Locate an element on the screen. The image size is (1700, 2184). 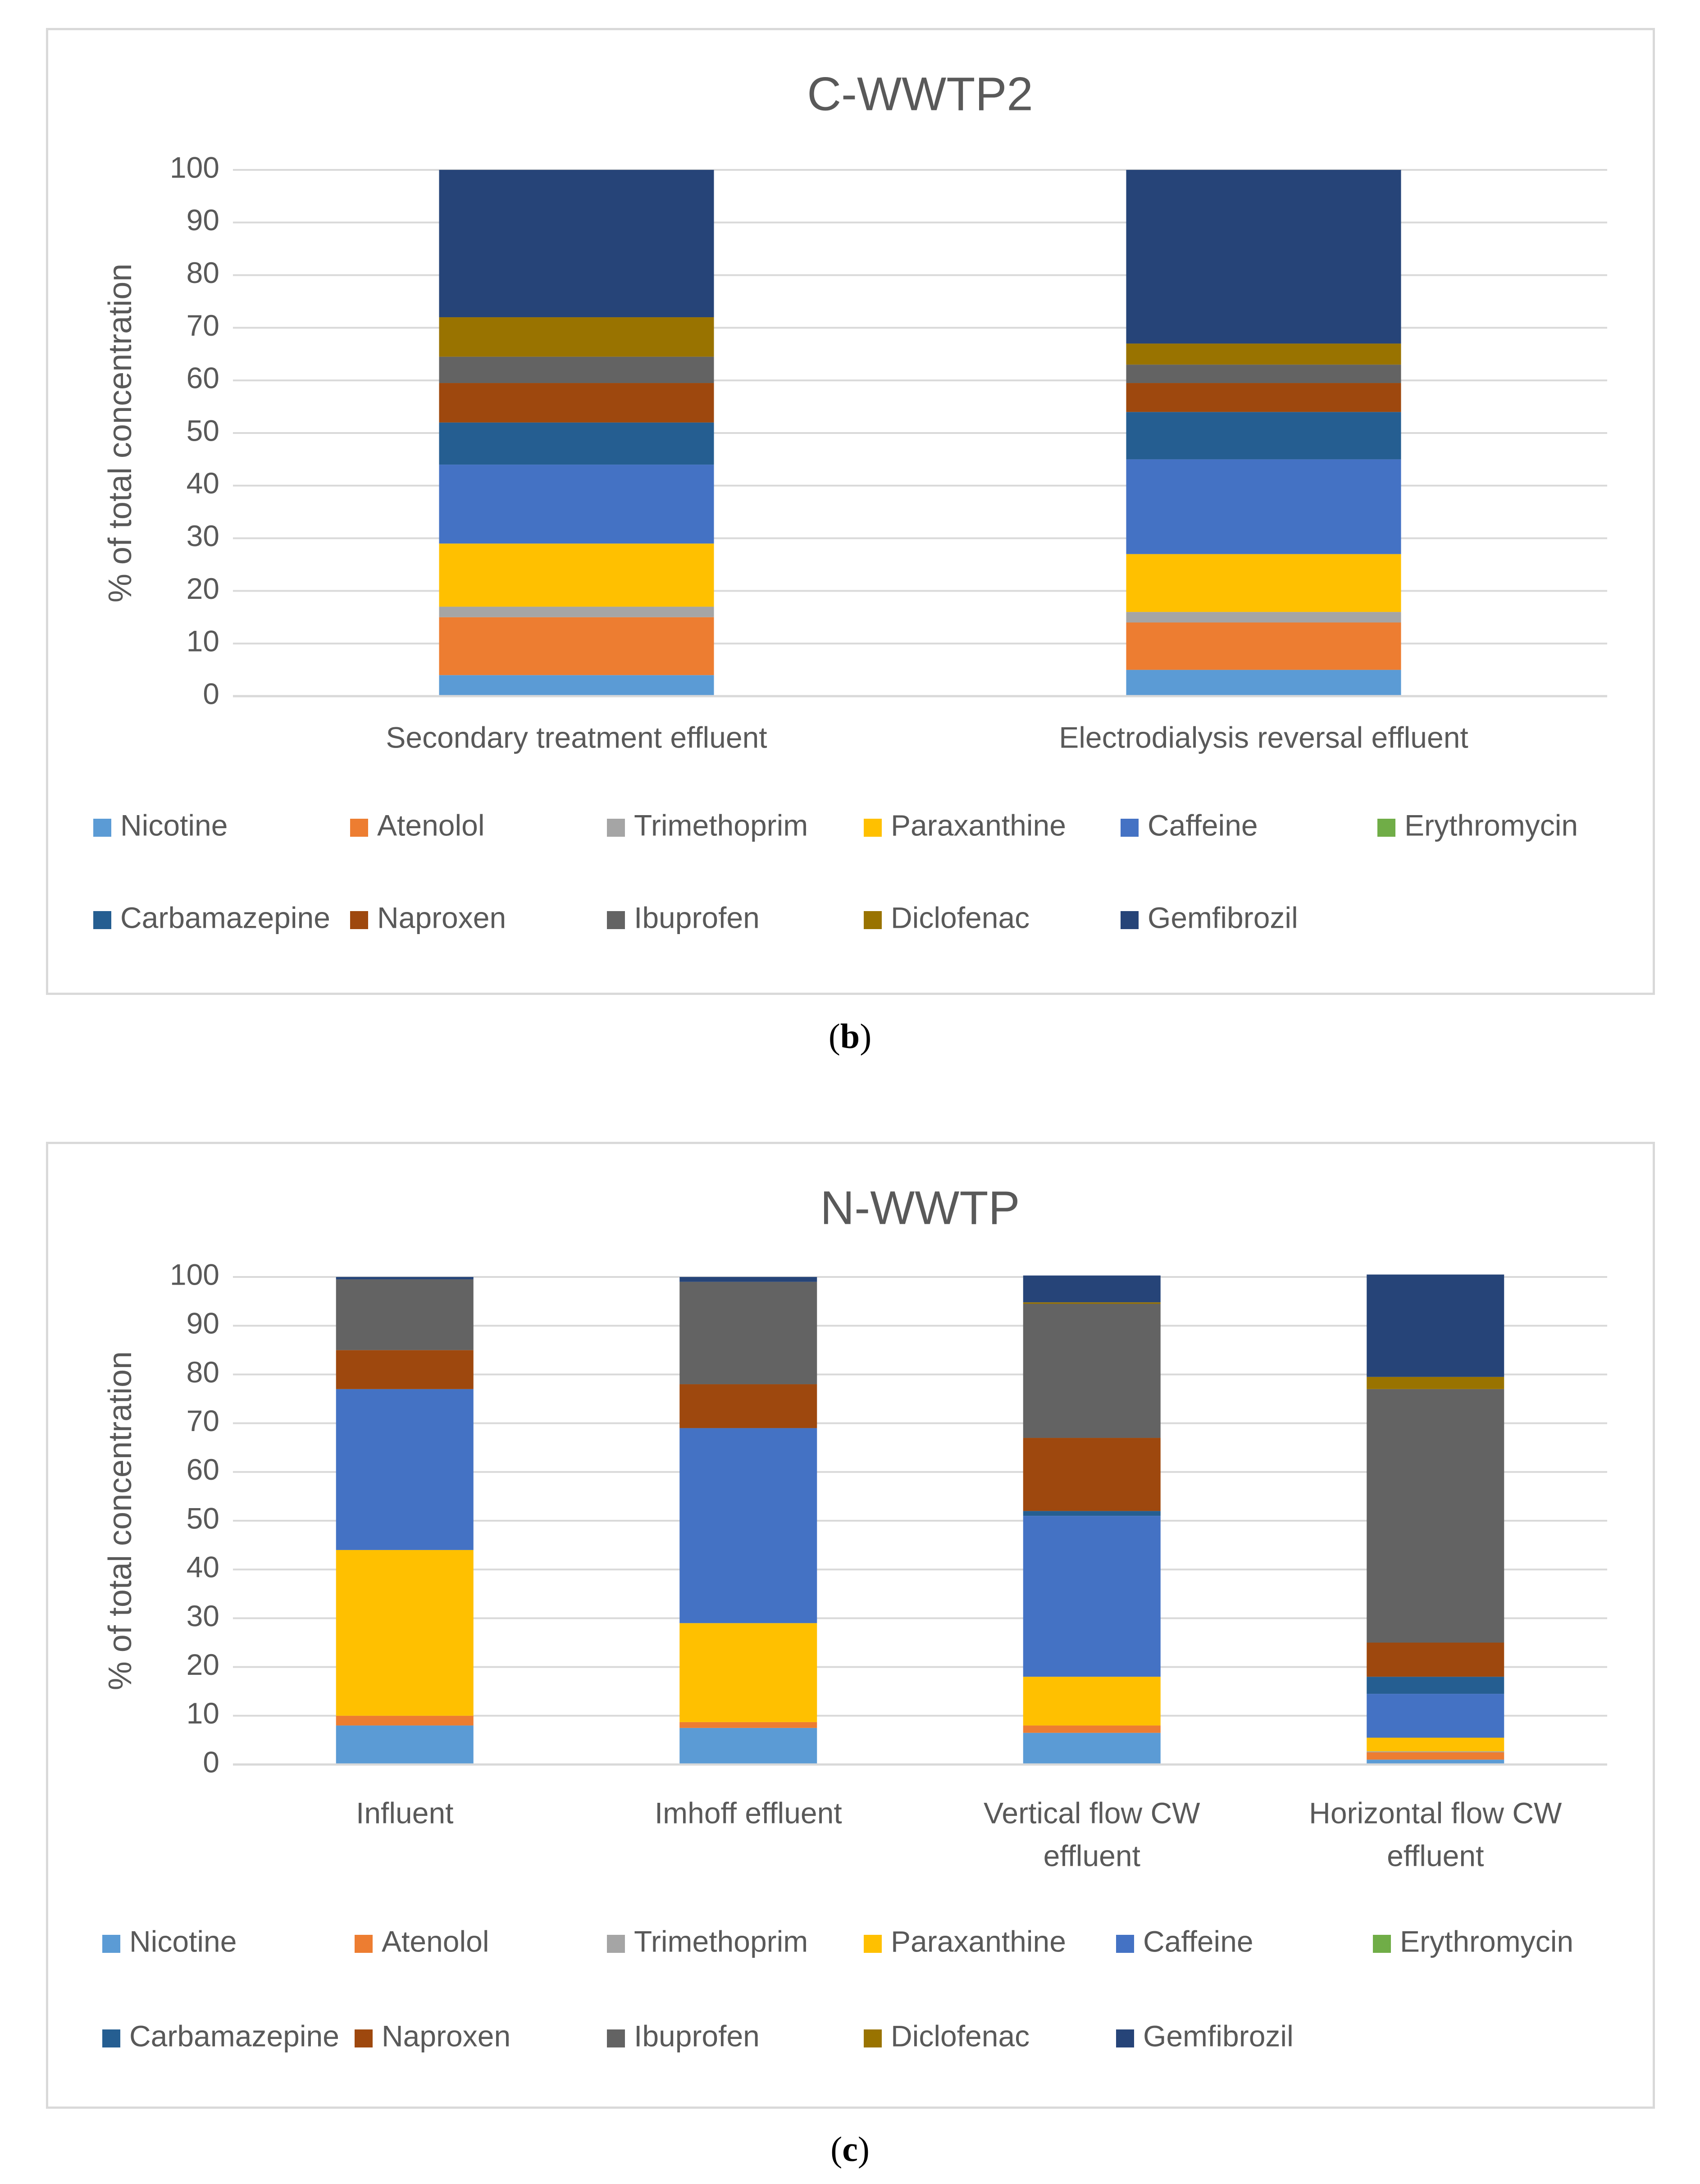
category-label-1: Secondary treatment effluent is located at coordinates (576, 737).